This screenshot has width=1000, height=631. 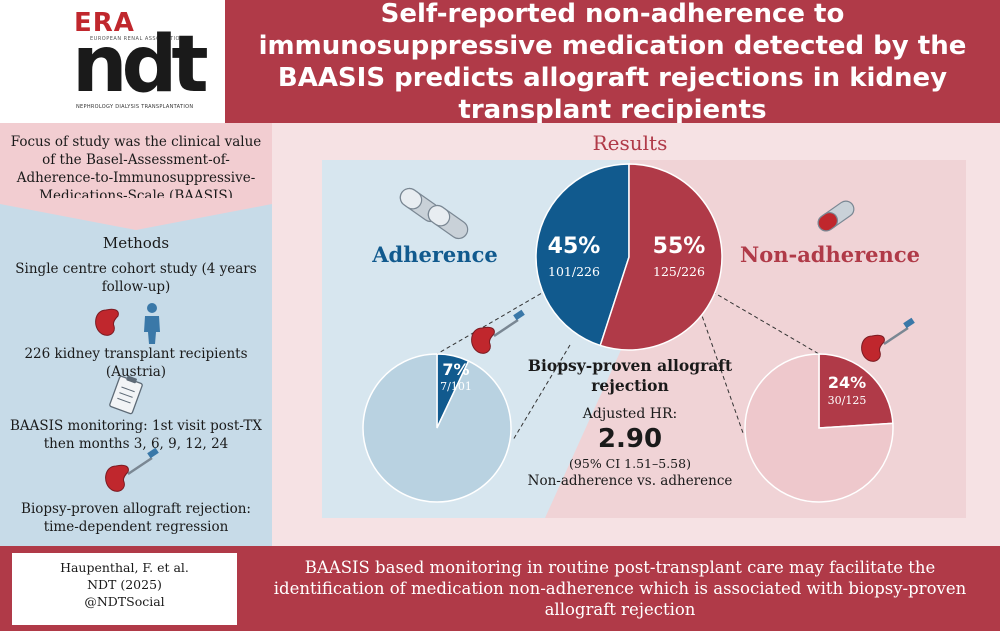 I want to click on ndt-logo-subtitle: NEPHROLOGY DIALYSIS TRANSPLANTATION, so click(x=135, y=107).